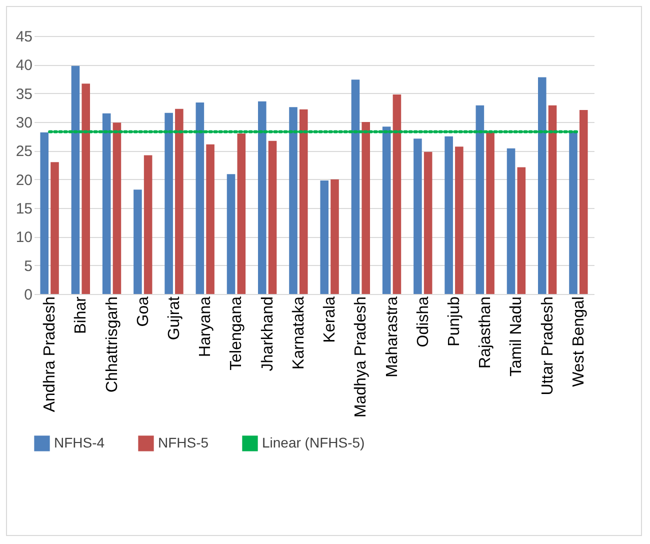 The width and height of the screenshot is (650, 544). Describe the element at coordinates (517, 336) in the screenshot. I see `x-tick-label: Tamil Nadu` at that location.